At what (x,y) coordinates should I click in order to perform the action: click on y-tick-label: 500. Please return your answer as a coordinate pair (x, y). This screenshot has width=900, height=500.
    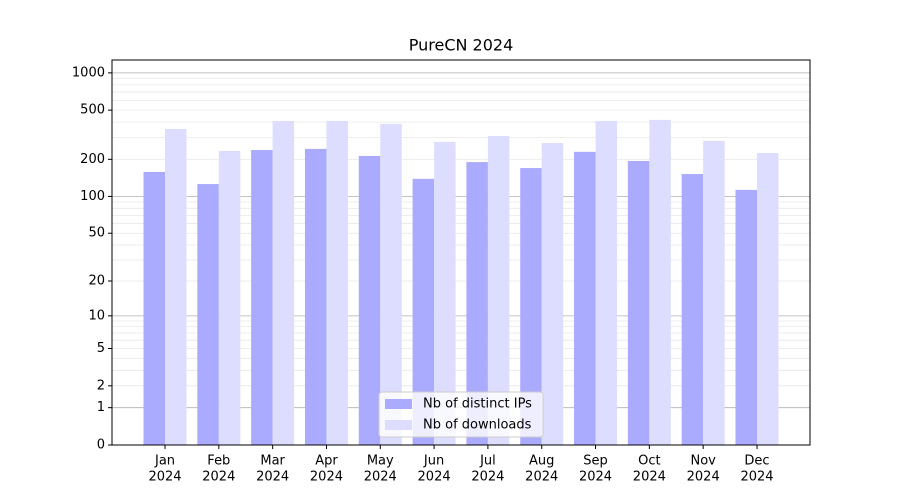
    Looking at the image, I should click on (92, 110).